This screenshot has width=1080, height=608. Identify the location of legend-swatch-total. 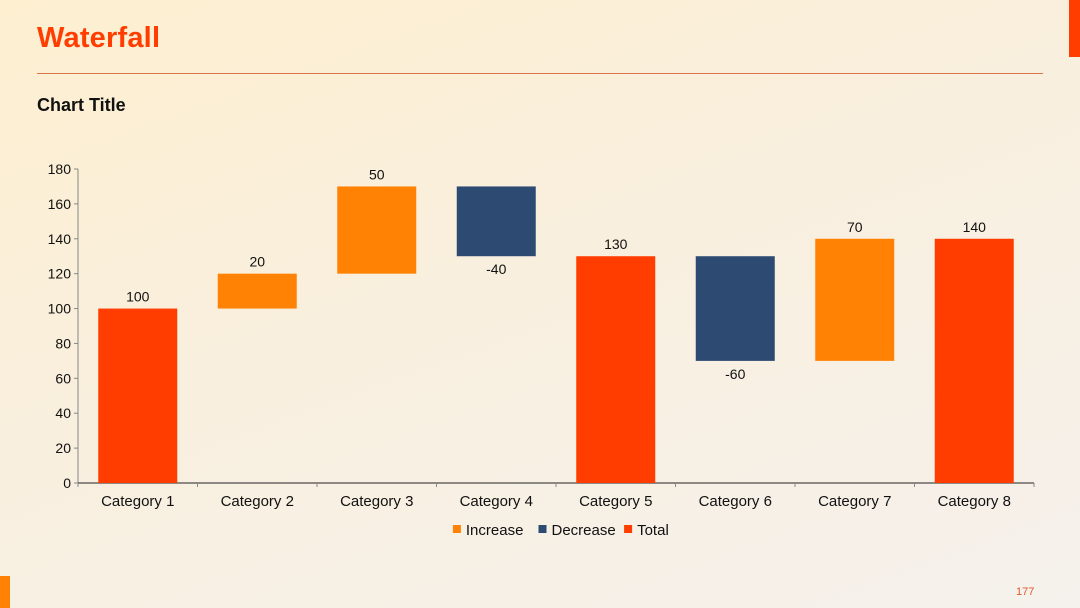
(628, 529).